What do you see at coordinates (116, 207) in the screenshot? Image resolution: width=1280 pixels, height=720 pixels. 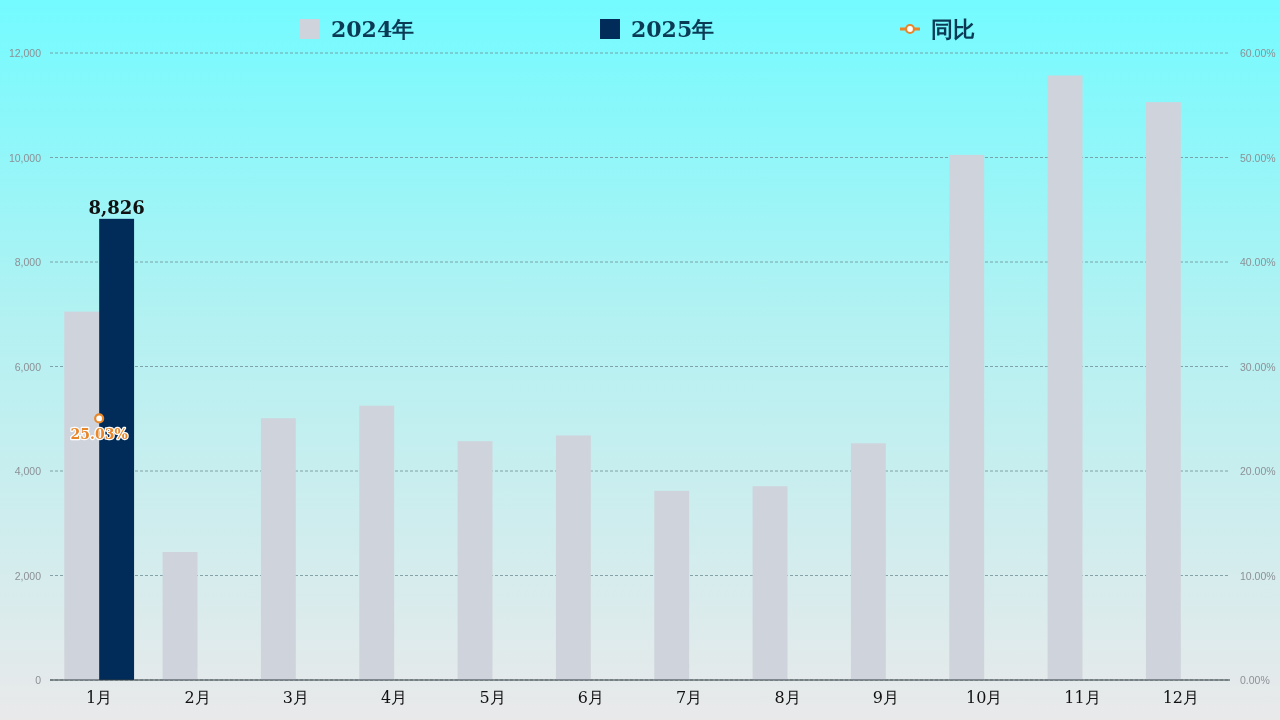 I see `data-label: 8,826` at bounding box center [116, 207].